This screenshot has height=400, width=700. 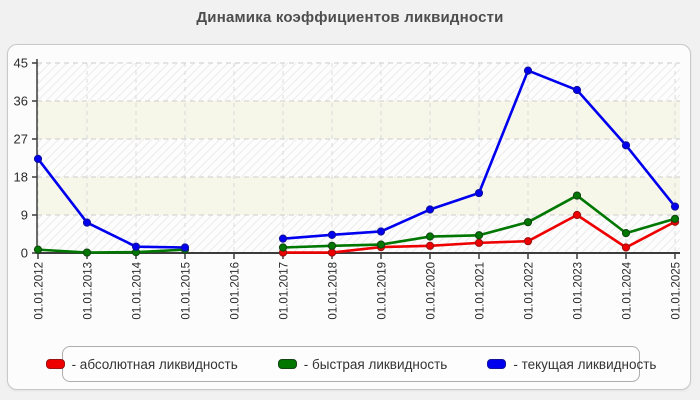 What do you see at coordinates (628, 290) in the screenshot?
I see `svg-text: 01.01.2024` at bounding box center [628, 290].